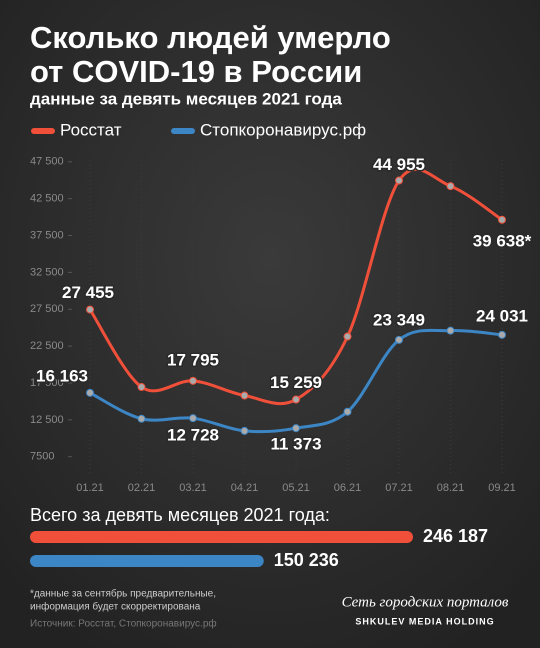  Describe the element at coordinates (283, 129) in the screenshot. I see `legend-label: Стопкоронавирус.рф` at that location.